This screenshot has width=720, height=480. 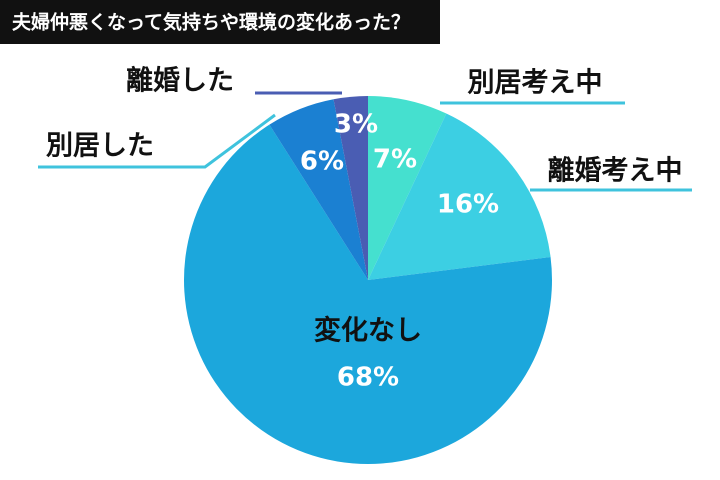 I want to click on value-label: 3%, so click(x=356, y=125).